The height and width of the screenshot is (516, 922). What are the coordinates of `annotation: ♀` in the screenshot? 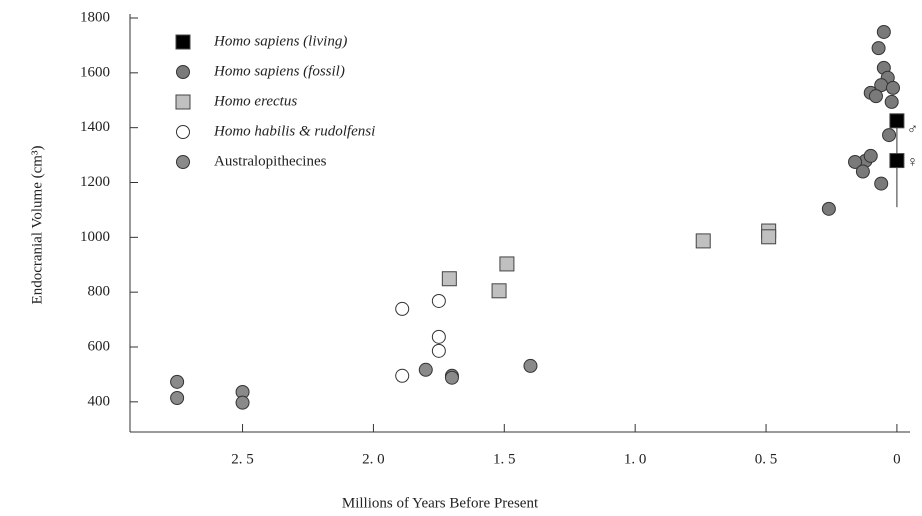 It's located at (912, 163).